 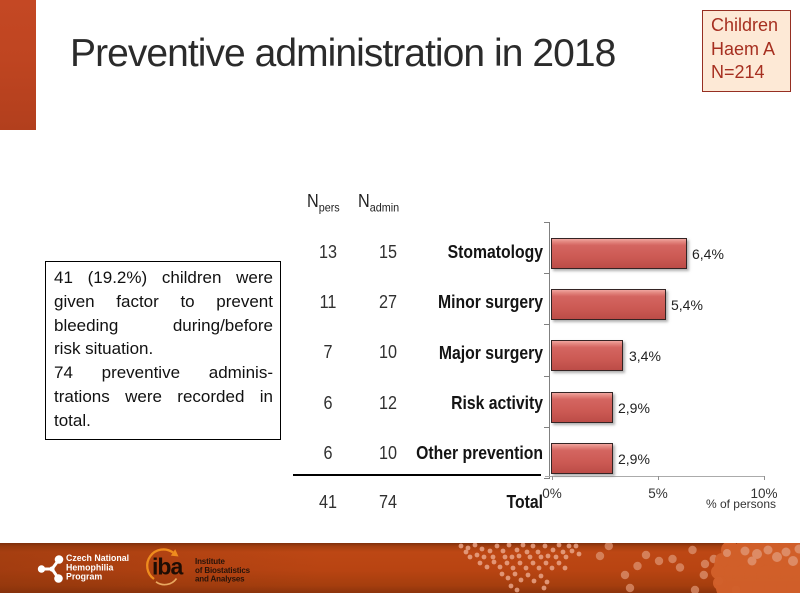 I want to click on svg-text: and Analyses, so click(x=220, y=578).